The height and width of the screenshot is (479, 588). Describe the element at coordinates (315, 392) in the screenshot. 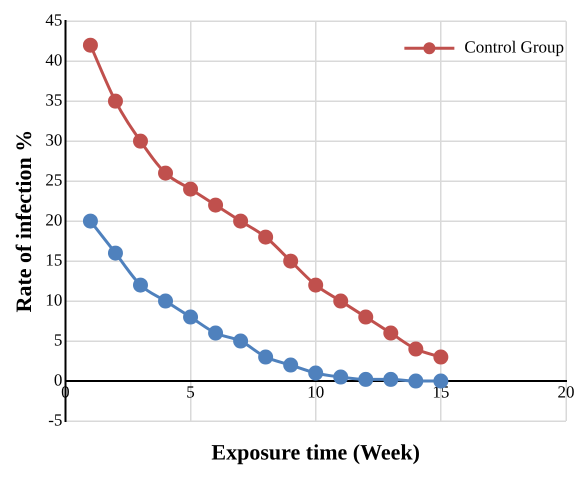

I see `x-tick-label: 10` at that location.